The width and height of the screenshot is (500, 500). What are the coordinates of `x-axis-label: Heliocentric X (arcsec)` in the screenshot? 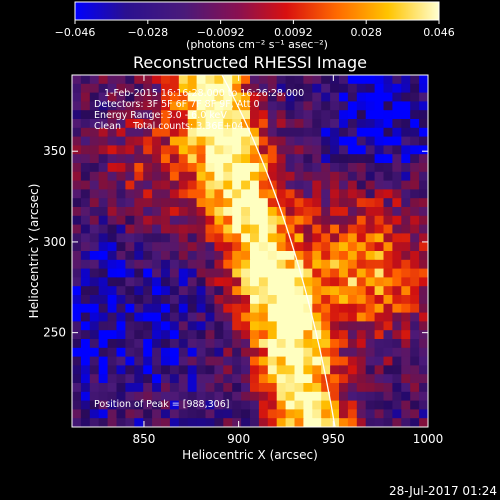 It's located at (250, 455).